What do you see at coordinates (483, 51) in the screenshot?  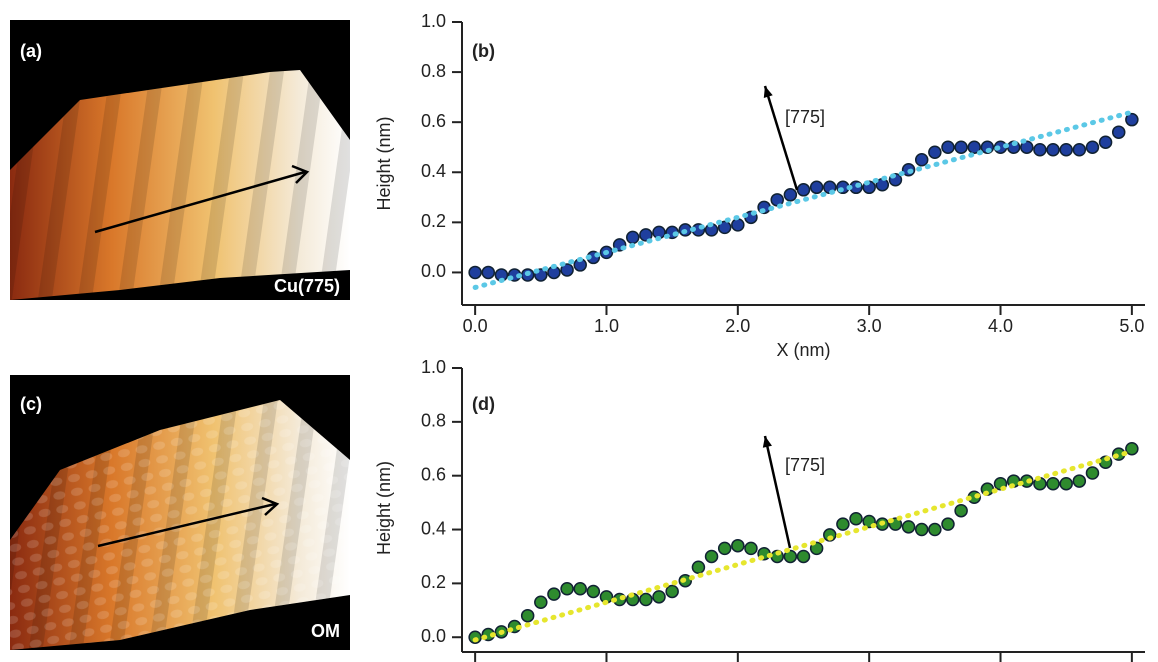 I see `panel-label: (b)` at bounding box center [483, 51].